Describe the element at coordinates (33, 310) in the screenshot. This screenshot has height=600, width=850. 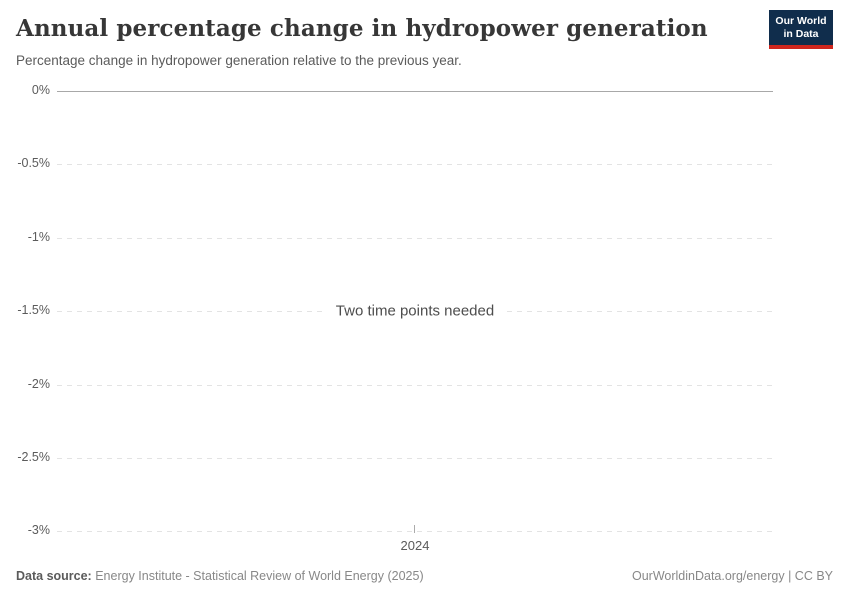
I see `y-axis-tick-label: -1.5%` at that location.